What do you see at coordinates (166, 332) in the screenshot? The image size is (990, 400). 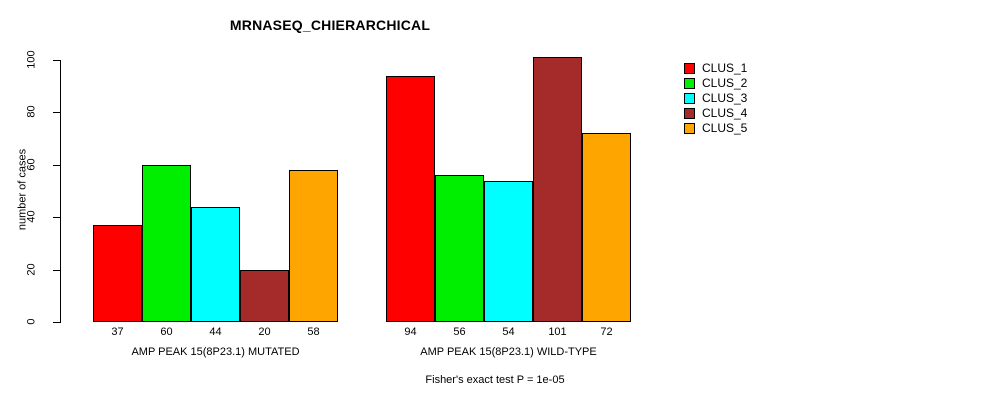 I see `bar-value-label: 60` at bounding box center [166, 332].